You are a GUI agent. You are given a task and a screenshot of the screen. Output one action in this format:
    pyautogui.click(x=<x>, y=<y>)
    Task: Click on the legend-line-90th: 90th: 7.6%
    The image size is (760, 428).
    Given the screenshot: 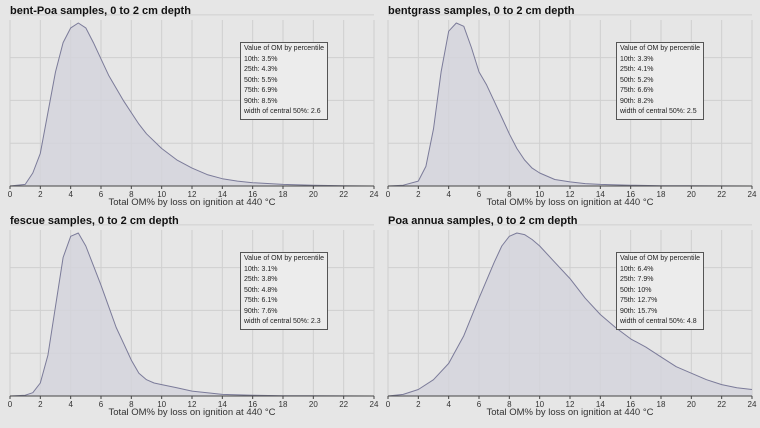 What is the action you would take?
    pyautogui.click(x=261, y=311)
    